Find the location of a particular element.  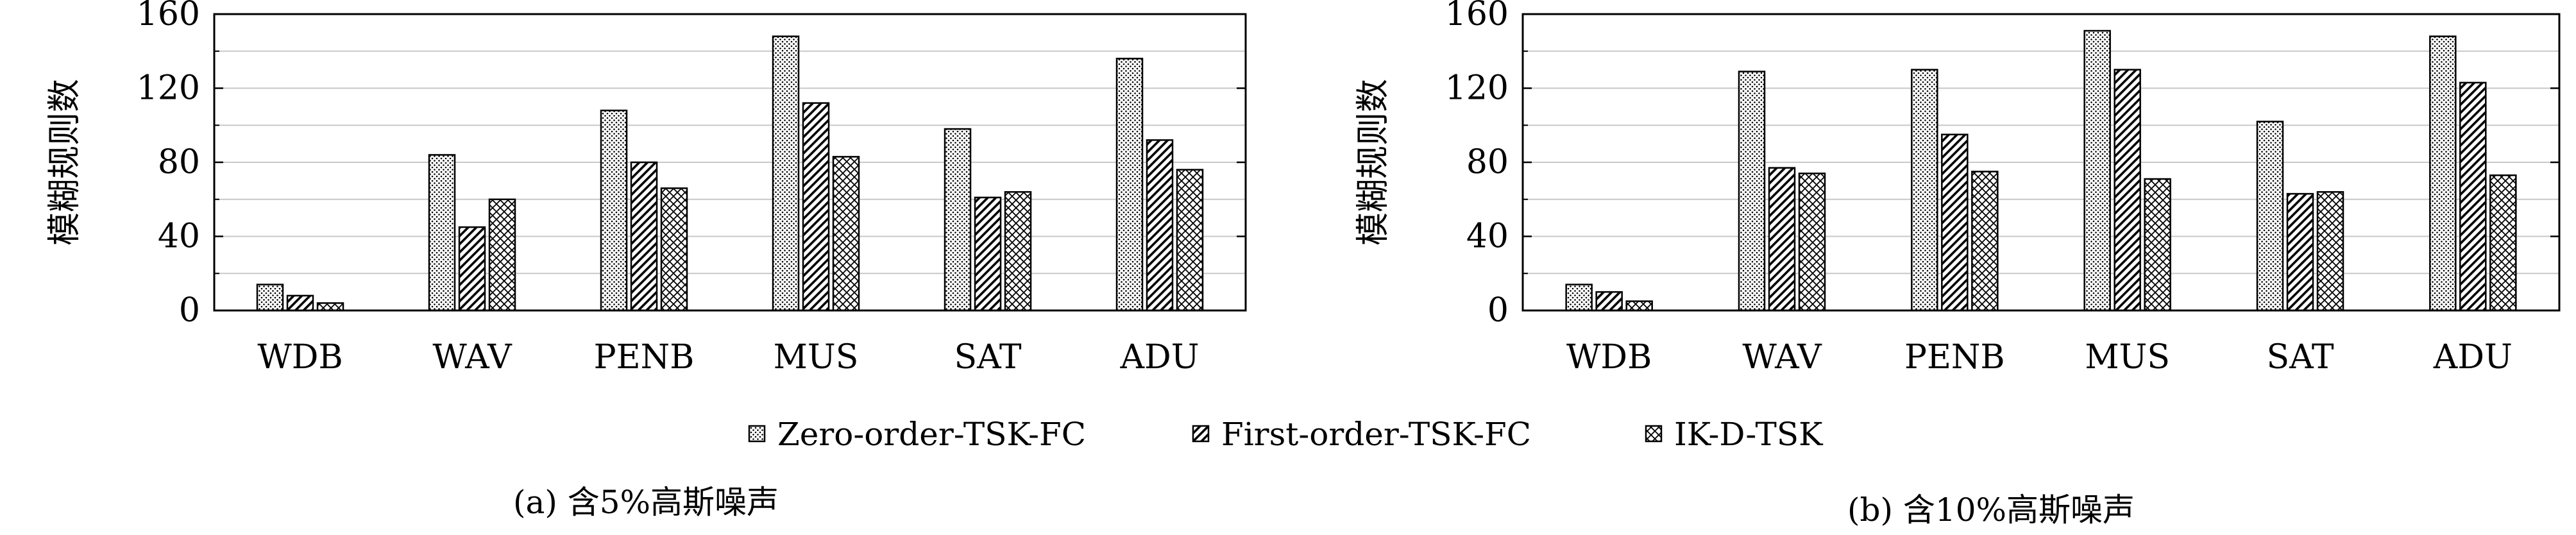

bar-a-penb-s1 is located at coordinates (614, 211).